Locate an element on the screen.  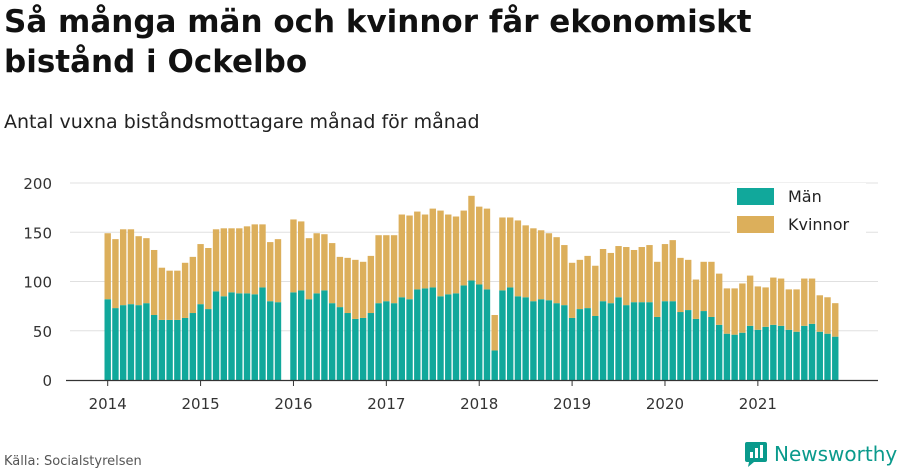
brand-name: Newsworthy is located at coordinates (836, 454).